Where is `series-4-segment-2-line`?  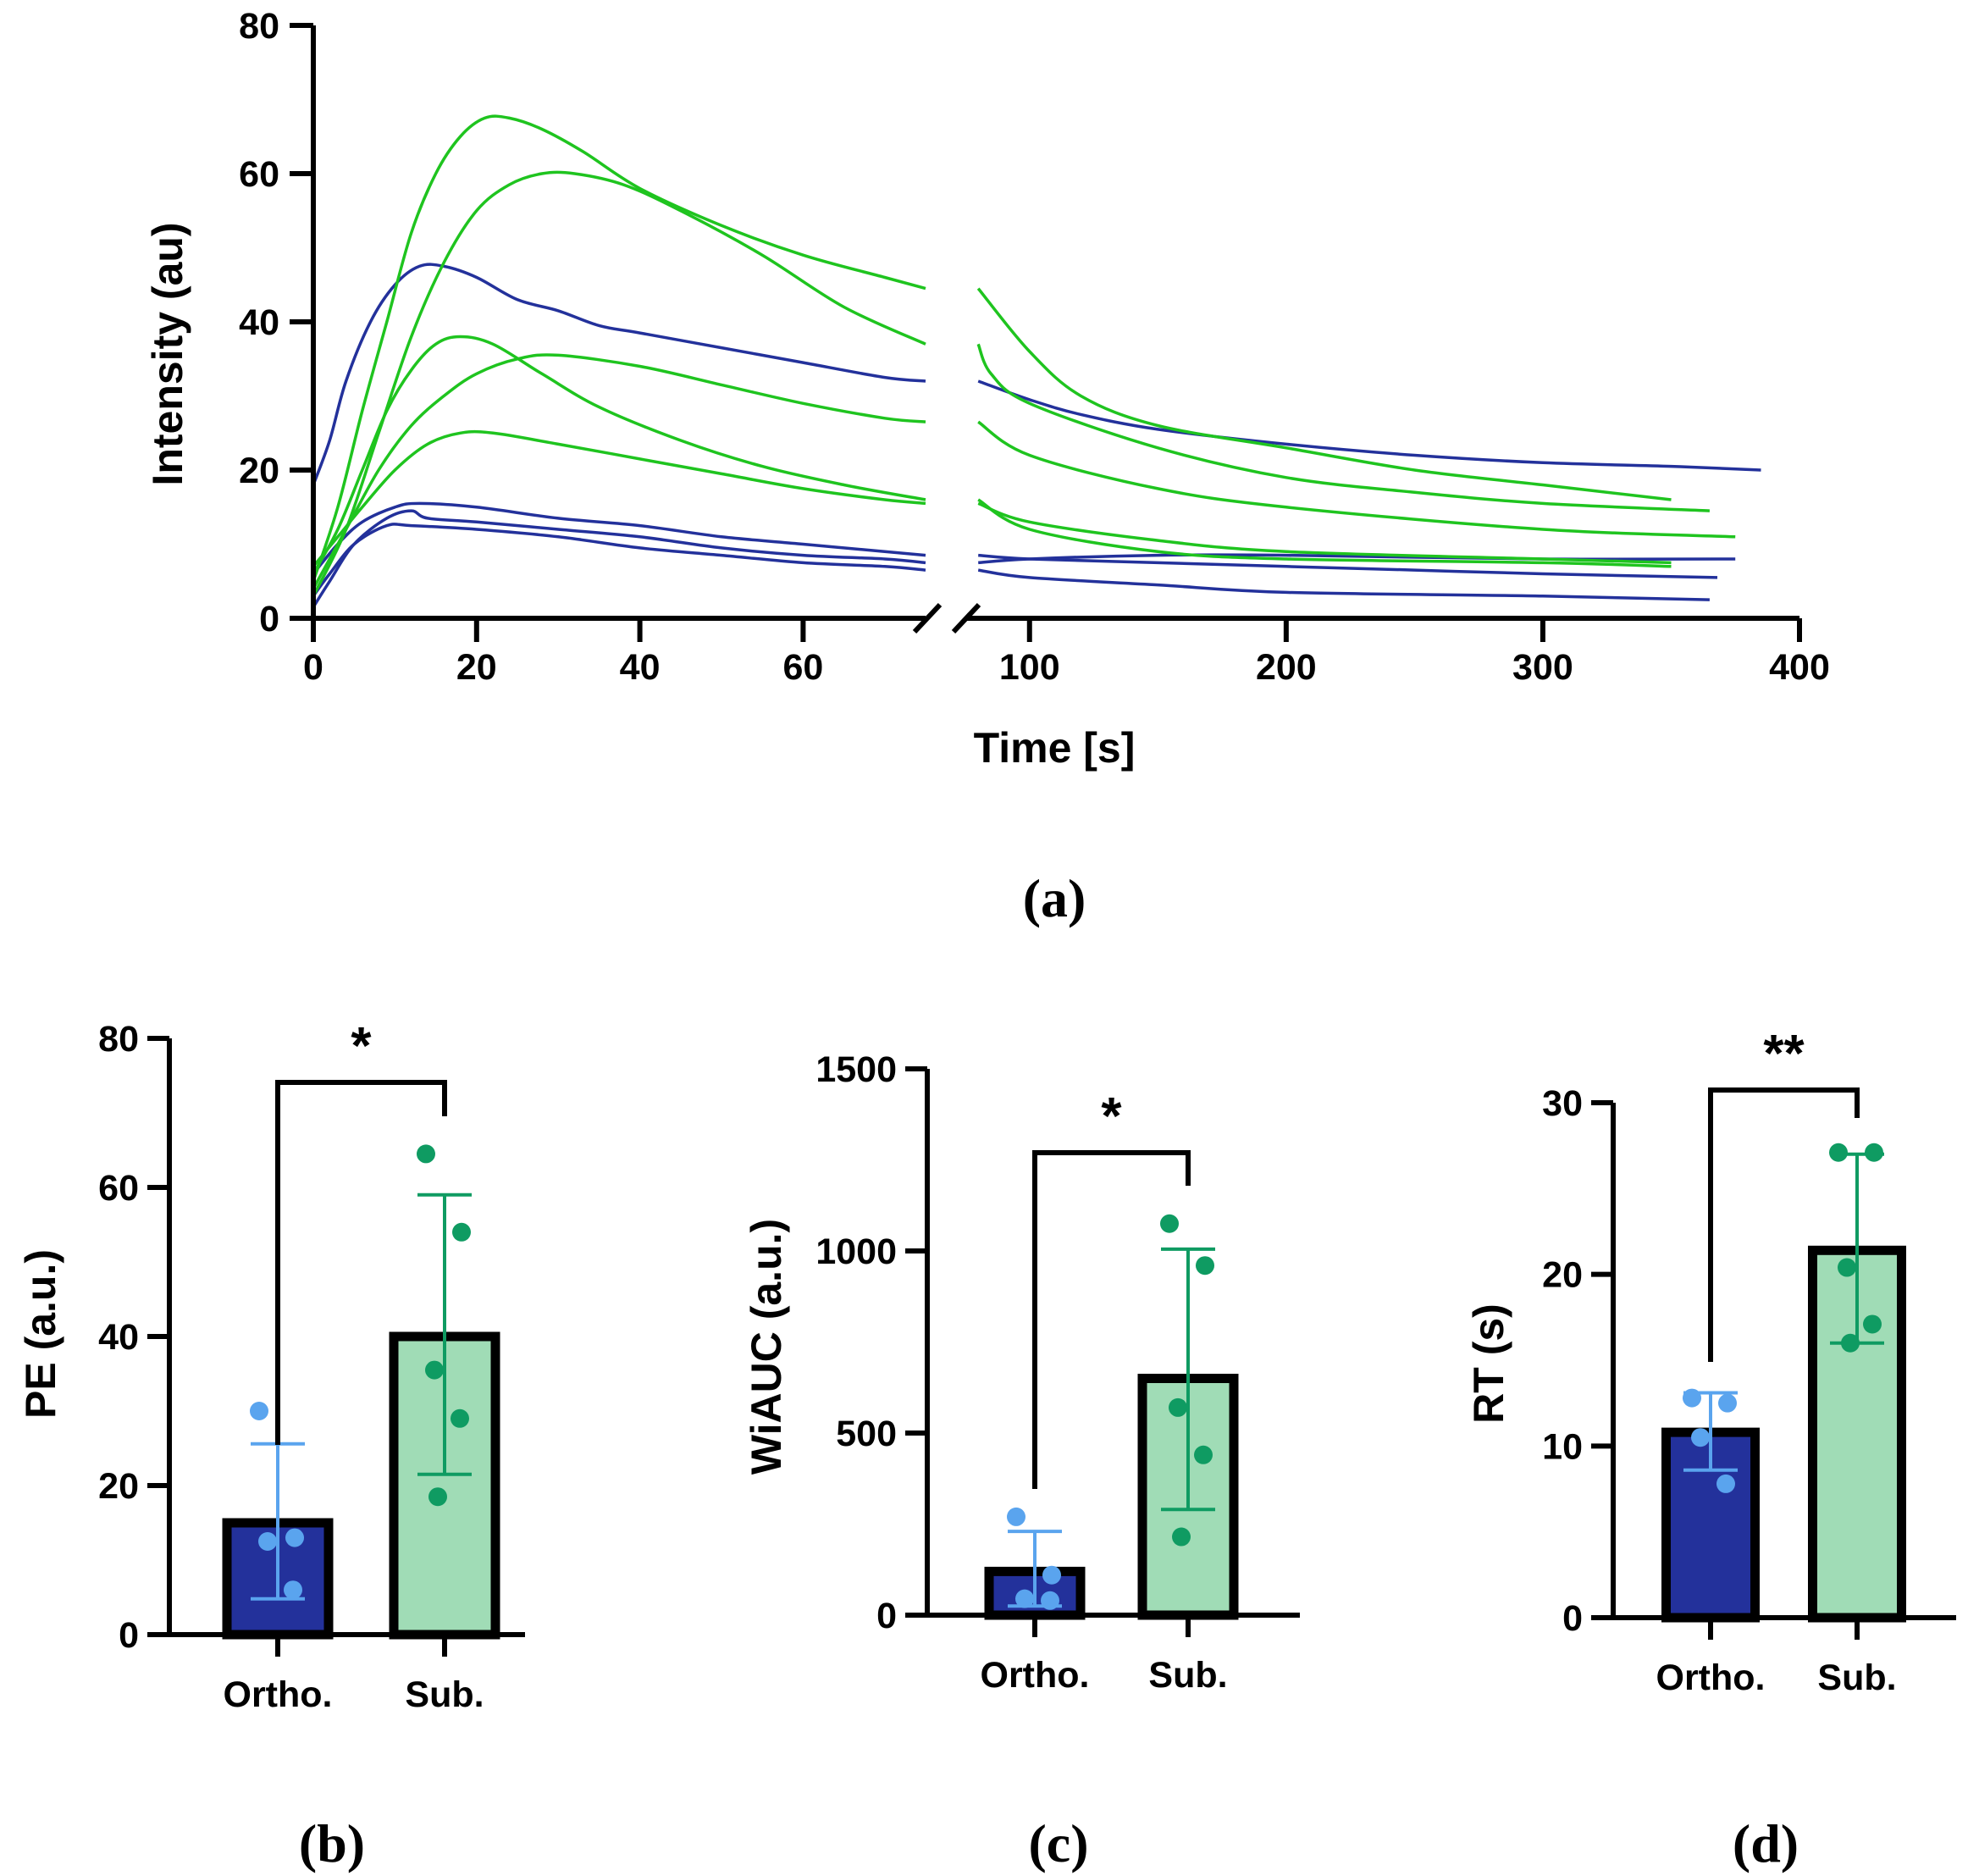 series-4-segment-2-line is located at coordinates (1343, 584).